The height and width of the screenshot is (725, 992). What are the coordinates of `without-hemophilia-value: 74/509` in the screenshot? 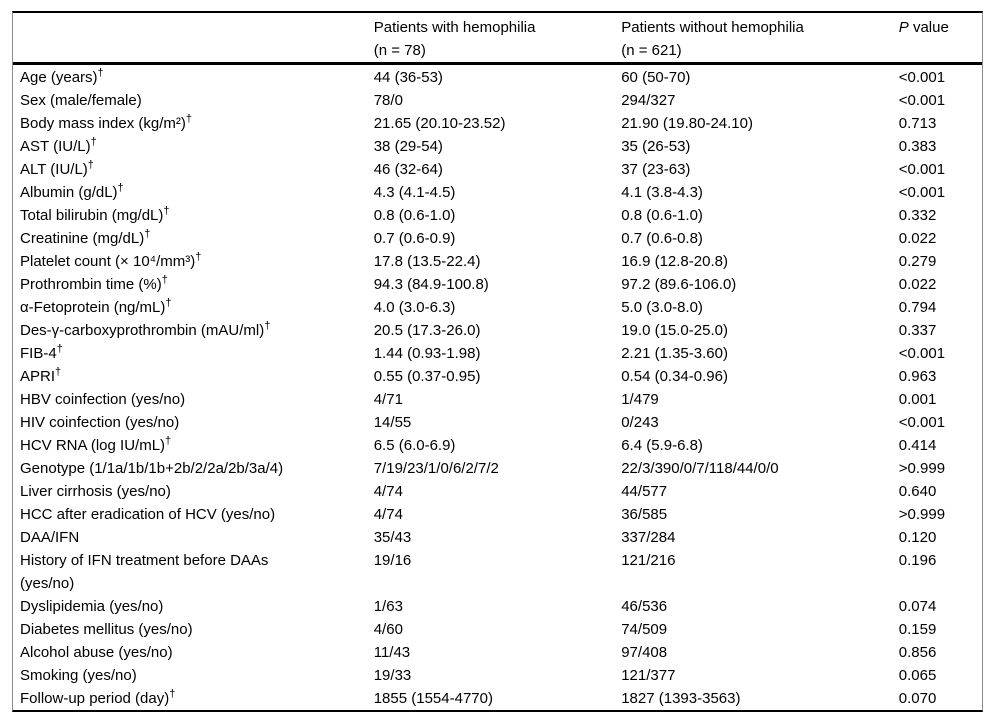 It's located at (644, 629).